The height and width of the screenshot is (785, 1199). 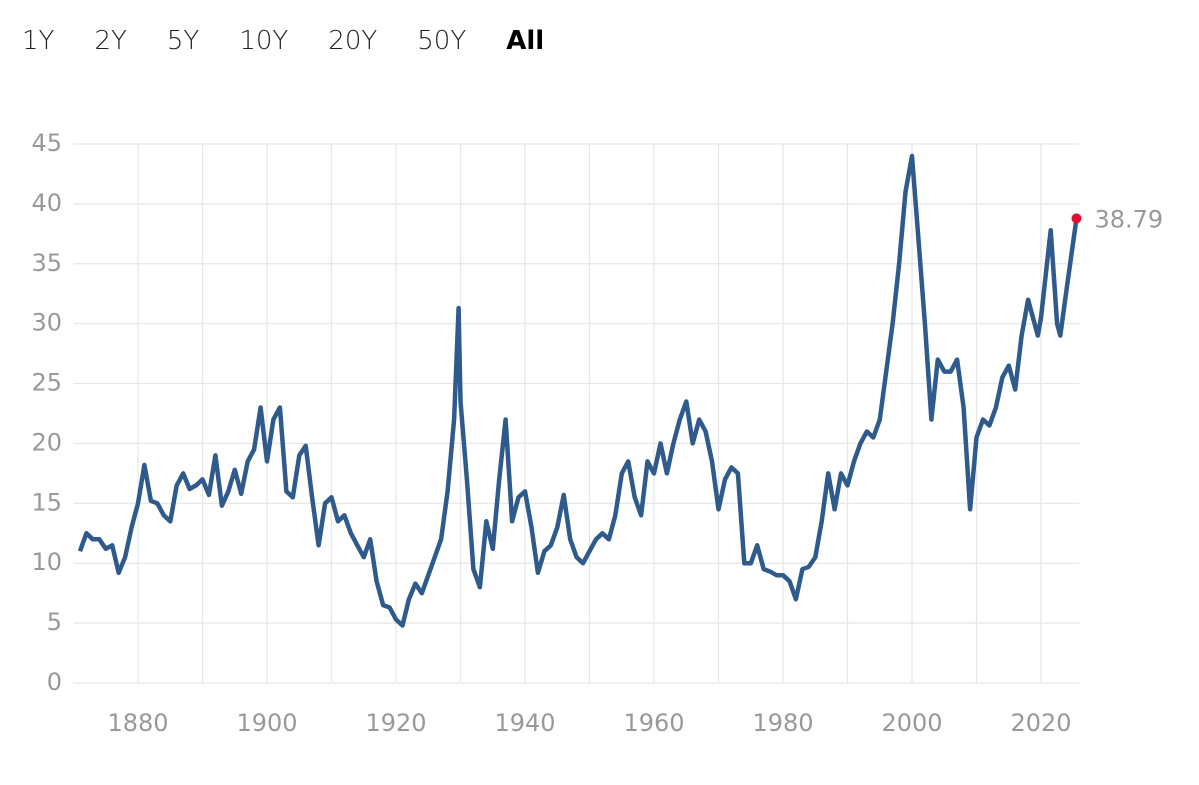 What do you see at coordinates (110, 41) in the screenshot?
I see `range-tab: 2Y` at bounding box center [110, 41].